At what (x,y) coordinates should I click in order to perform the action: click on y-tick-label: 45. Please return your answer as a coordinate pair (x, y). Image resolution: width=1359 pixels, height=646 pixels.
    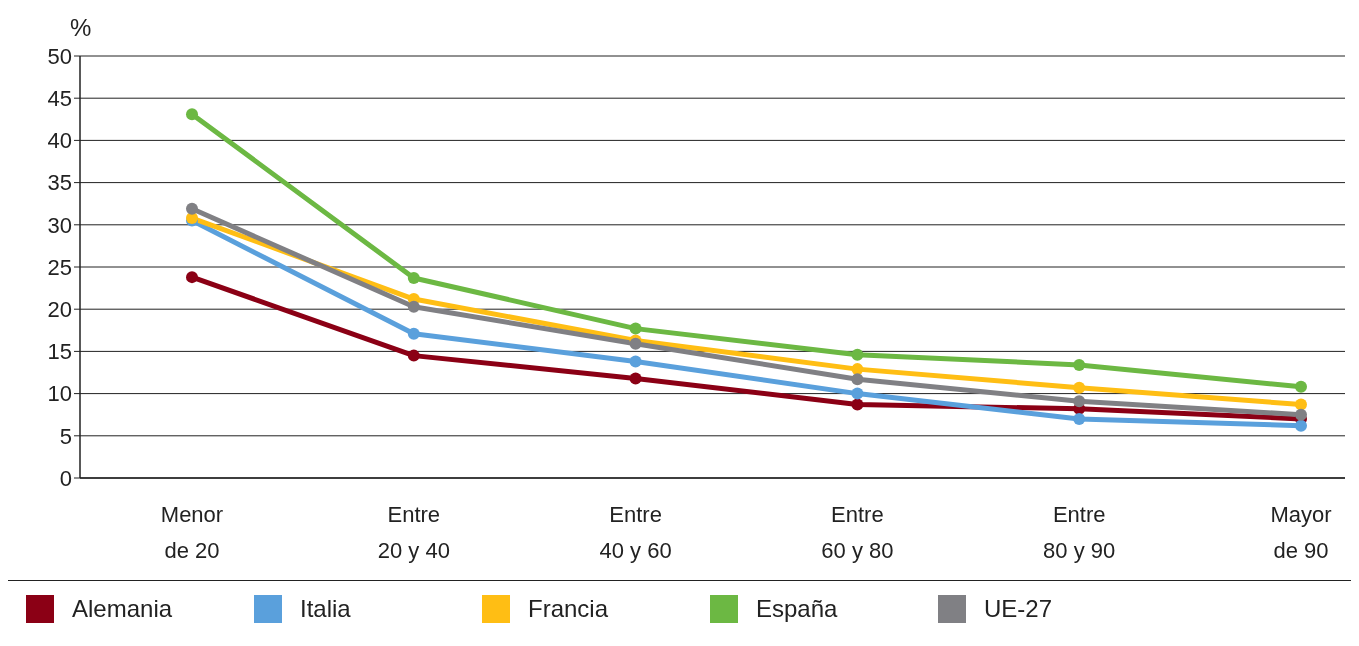
    Looking at the image, I should click on (59, 99).